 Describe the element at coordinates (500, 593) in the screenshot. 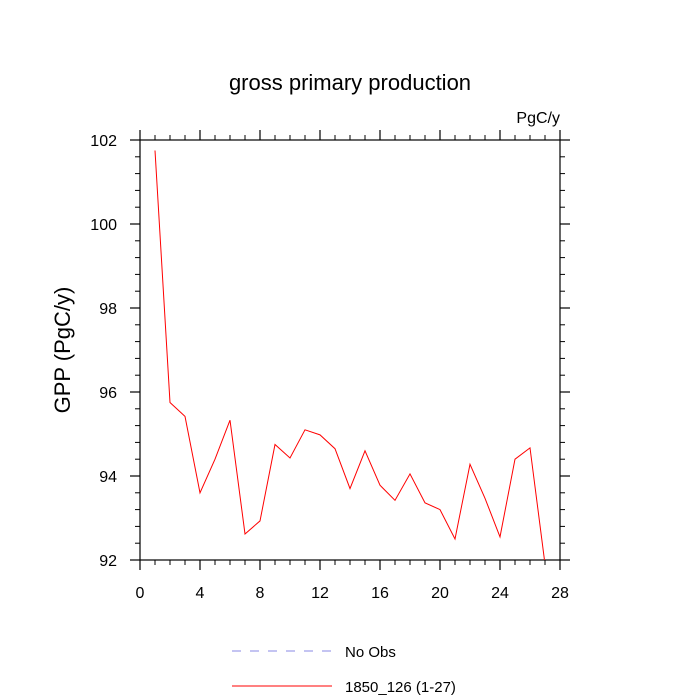

I see `x-tick-label: 24` at that location.